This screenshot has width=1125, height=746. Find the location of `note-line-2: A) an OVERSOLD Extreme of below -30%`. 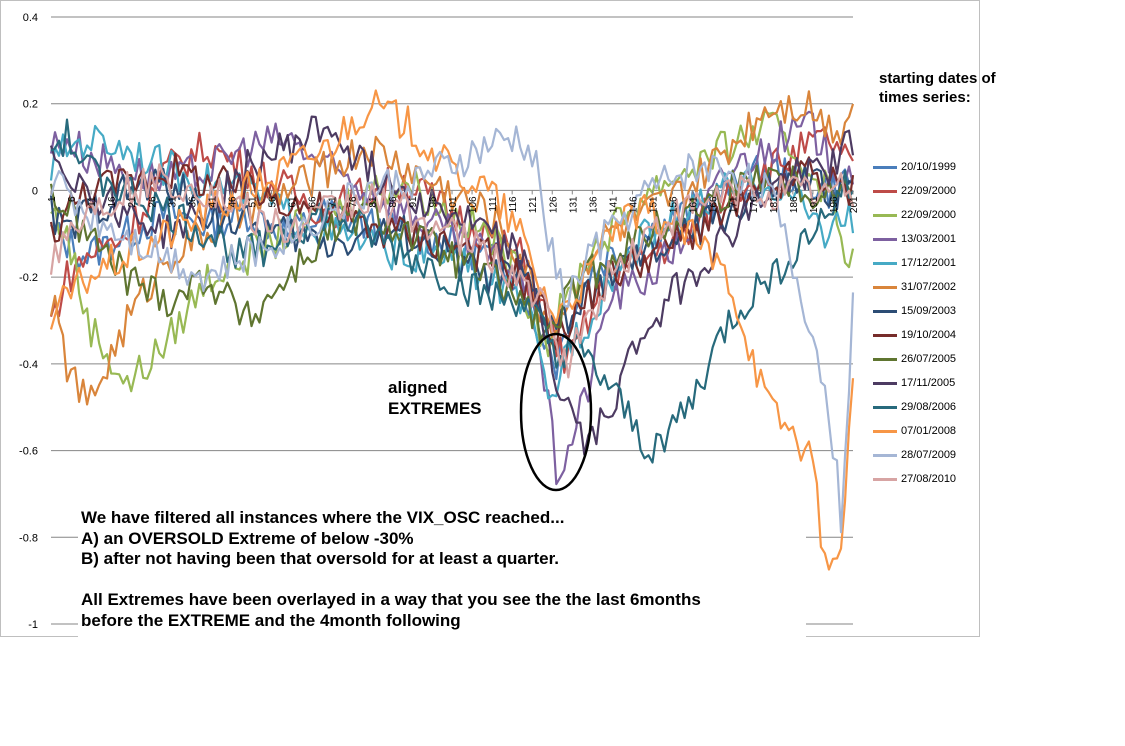

note-line-2: A) an OVERSOLD Extreme of below -30% is located at coordinates (247, 538).